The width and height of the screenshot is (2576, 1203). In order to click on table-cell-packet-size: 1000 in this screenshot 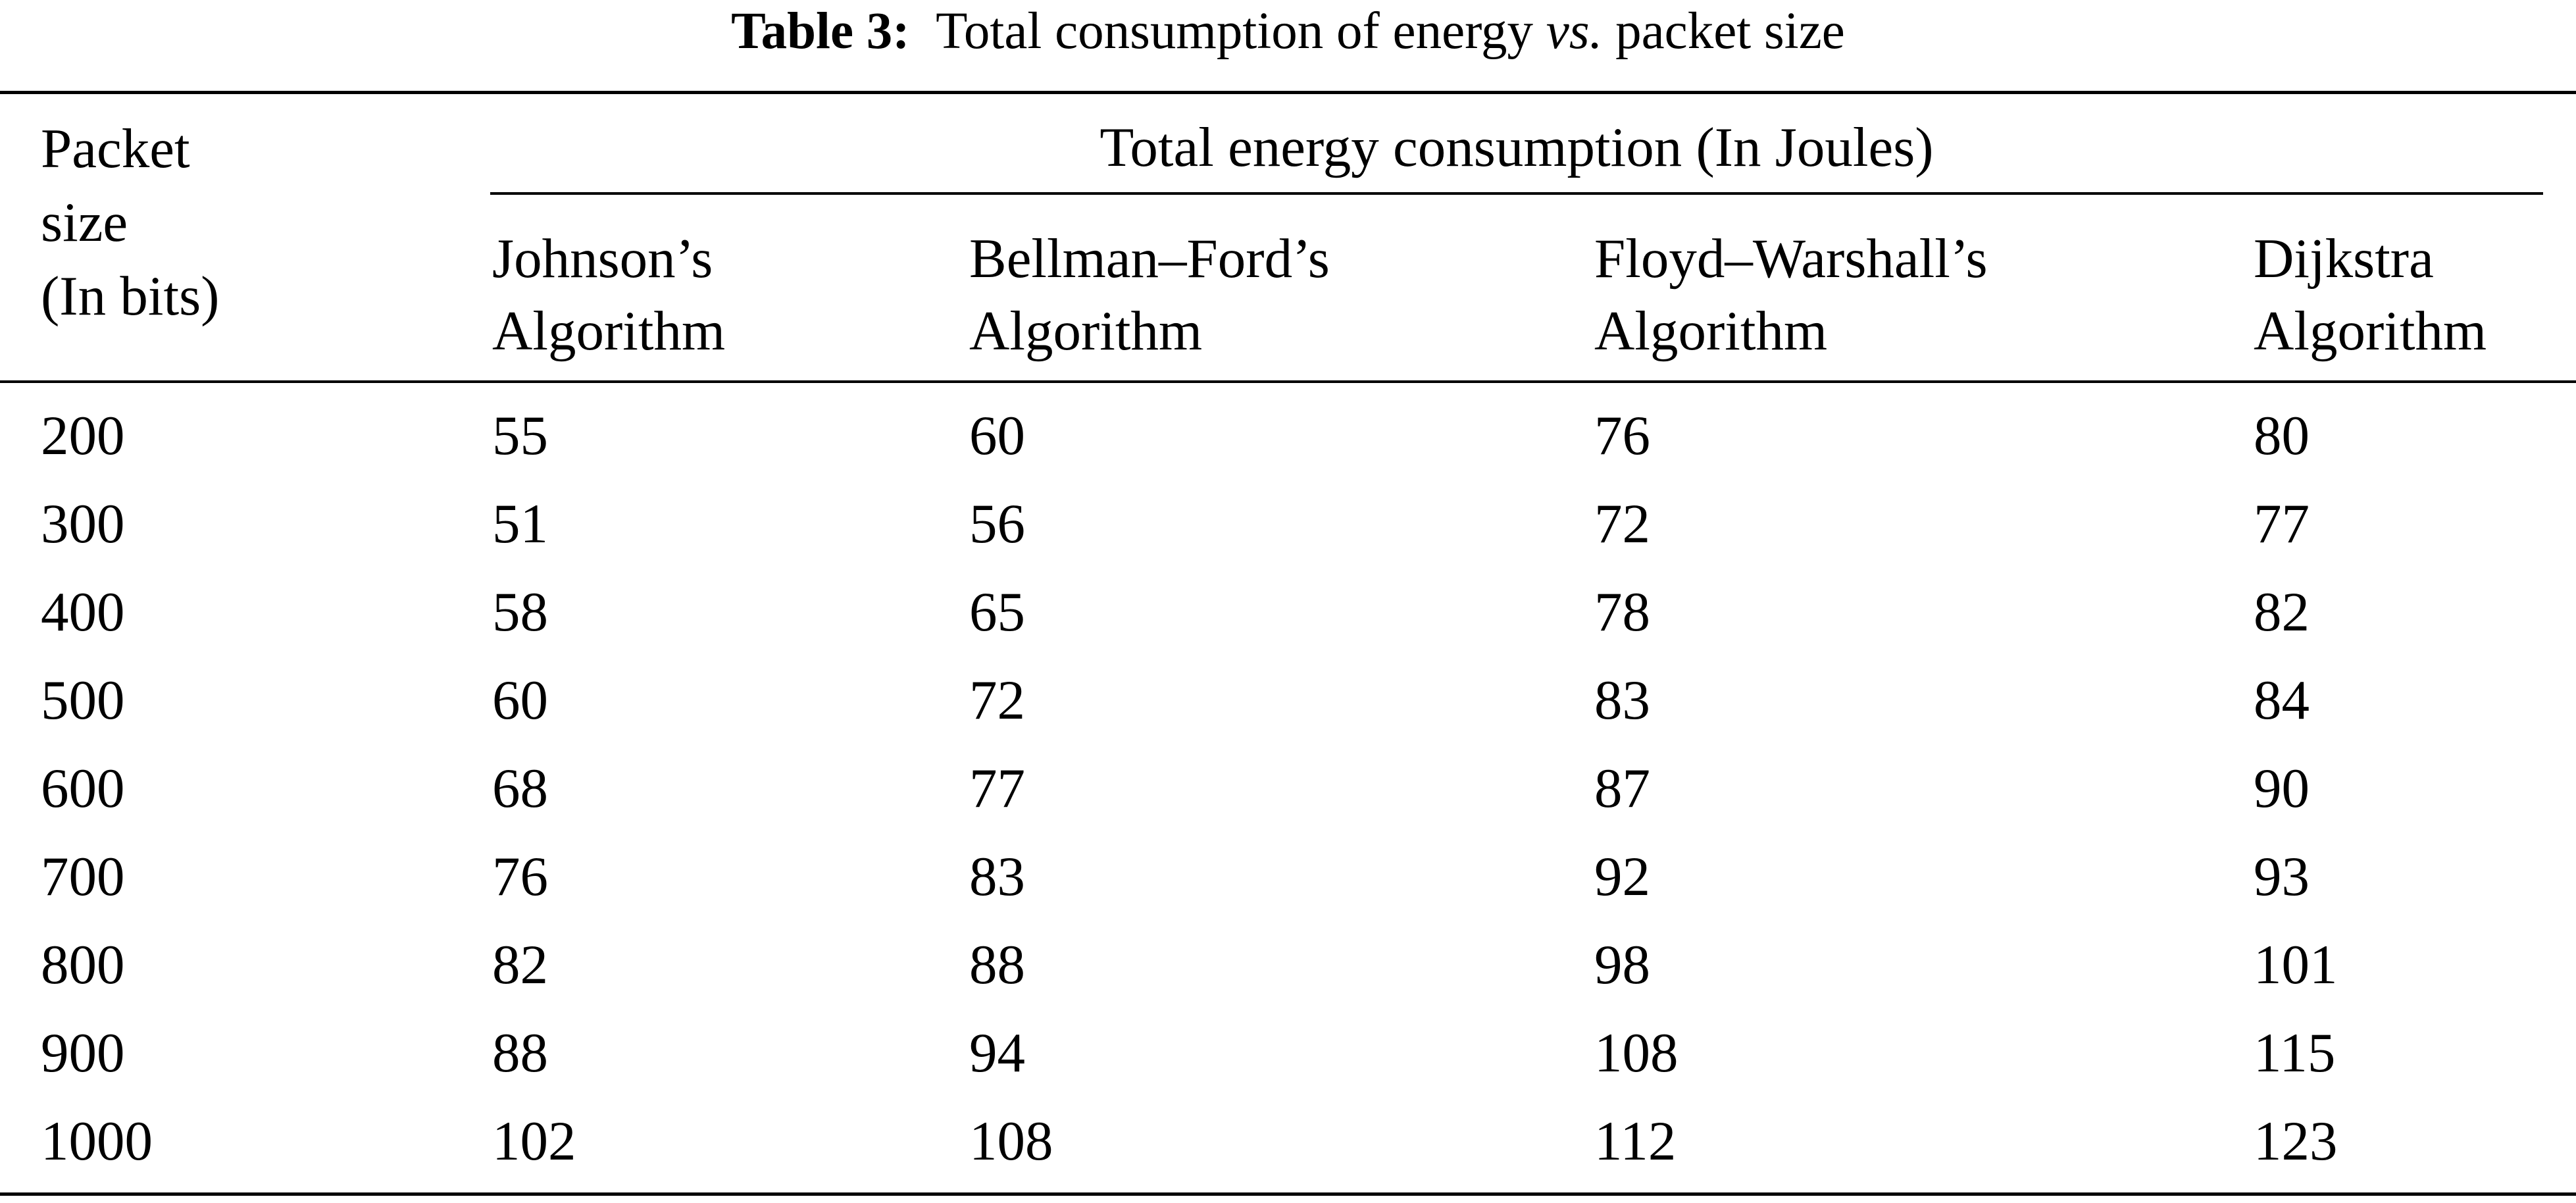, I will do `click(97, 1141)`.